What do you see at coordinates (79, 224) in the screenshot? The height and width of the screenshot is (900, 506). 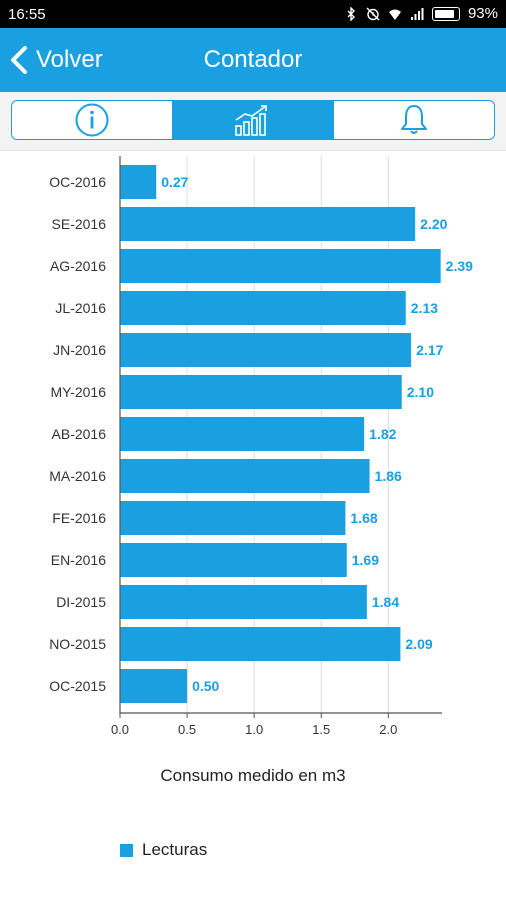 I see `y-category-label: SE-2016` at bounding box center [79, 224].